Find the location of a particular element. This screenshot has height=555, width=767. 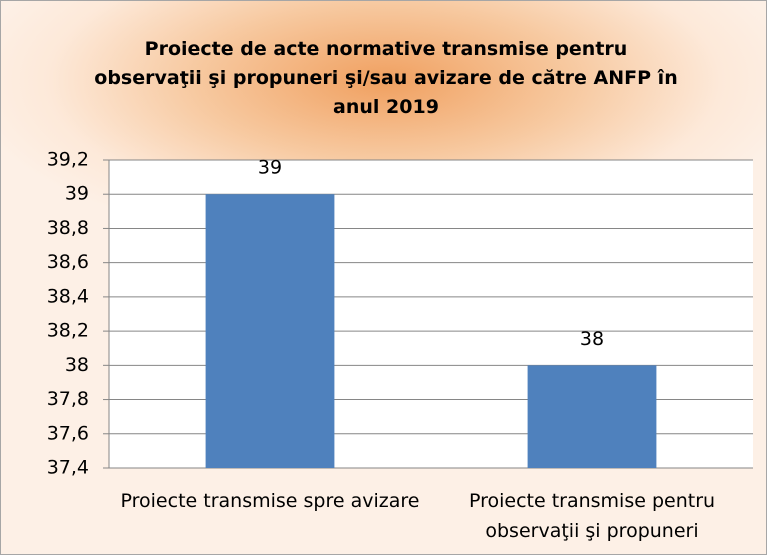

y-tick-label: 38,6 is located at coordinates (68, 262).